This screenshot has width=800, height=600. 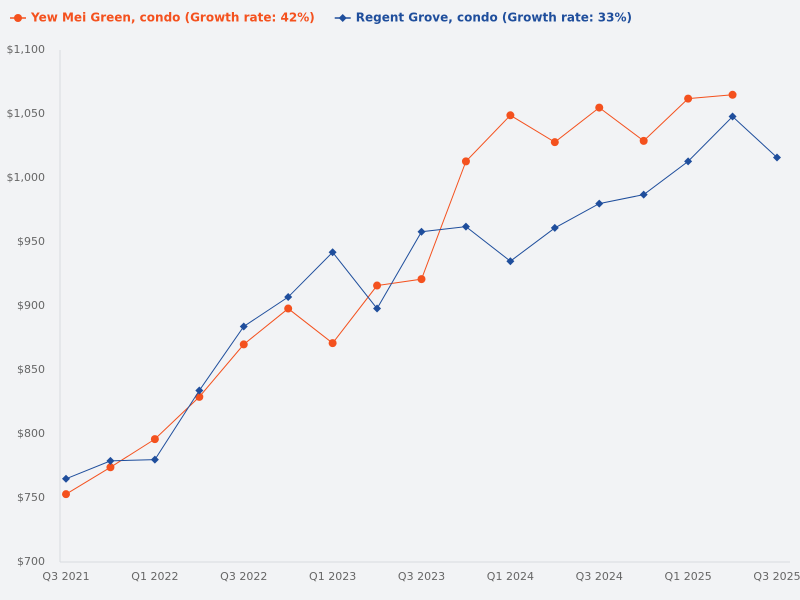 What do you see at coordinates (65, 576) in the screenshot?
I see `x-tick-label: Q3 2021` at bounding box center [65, 576].